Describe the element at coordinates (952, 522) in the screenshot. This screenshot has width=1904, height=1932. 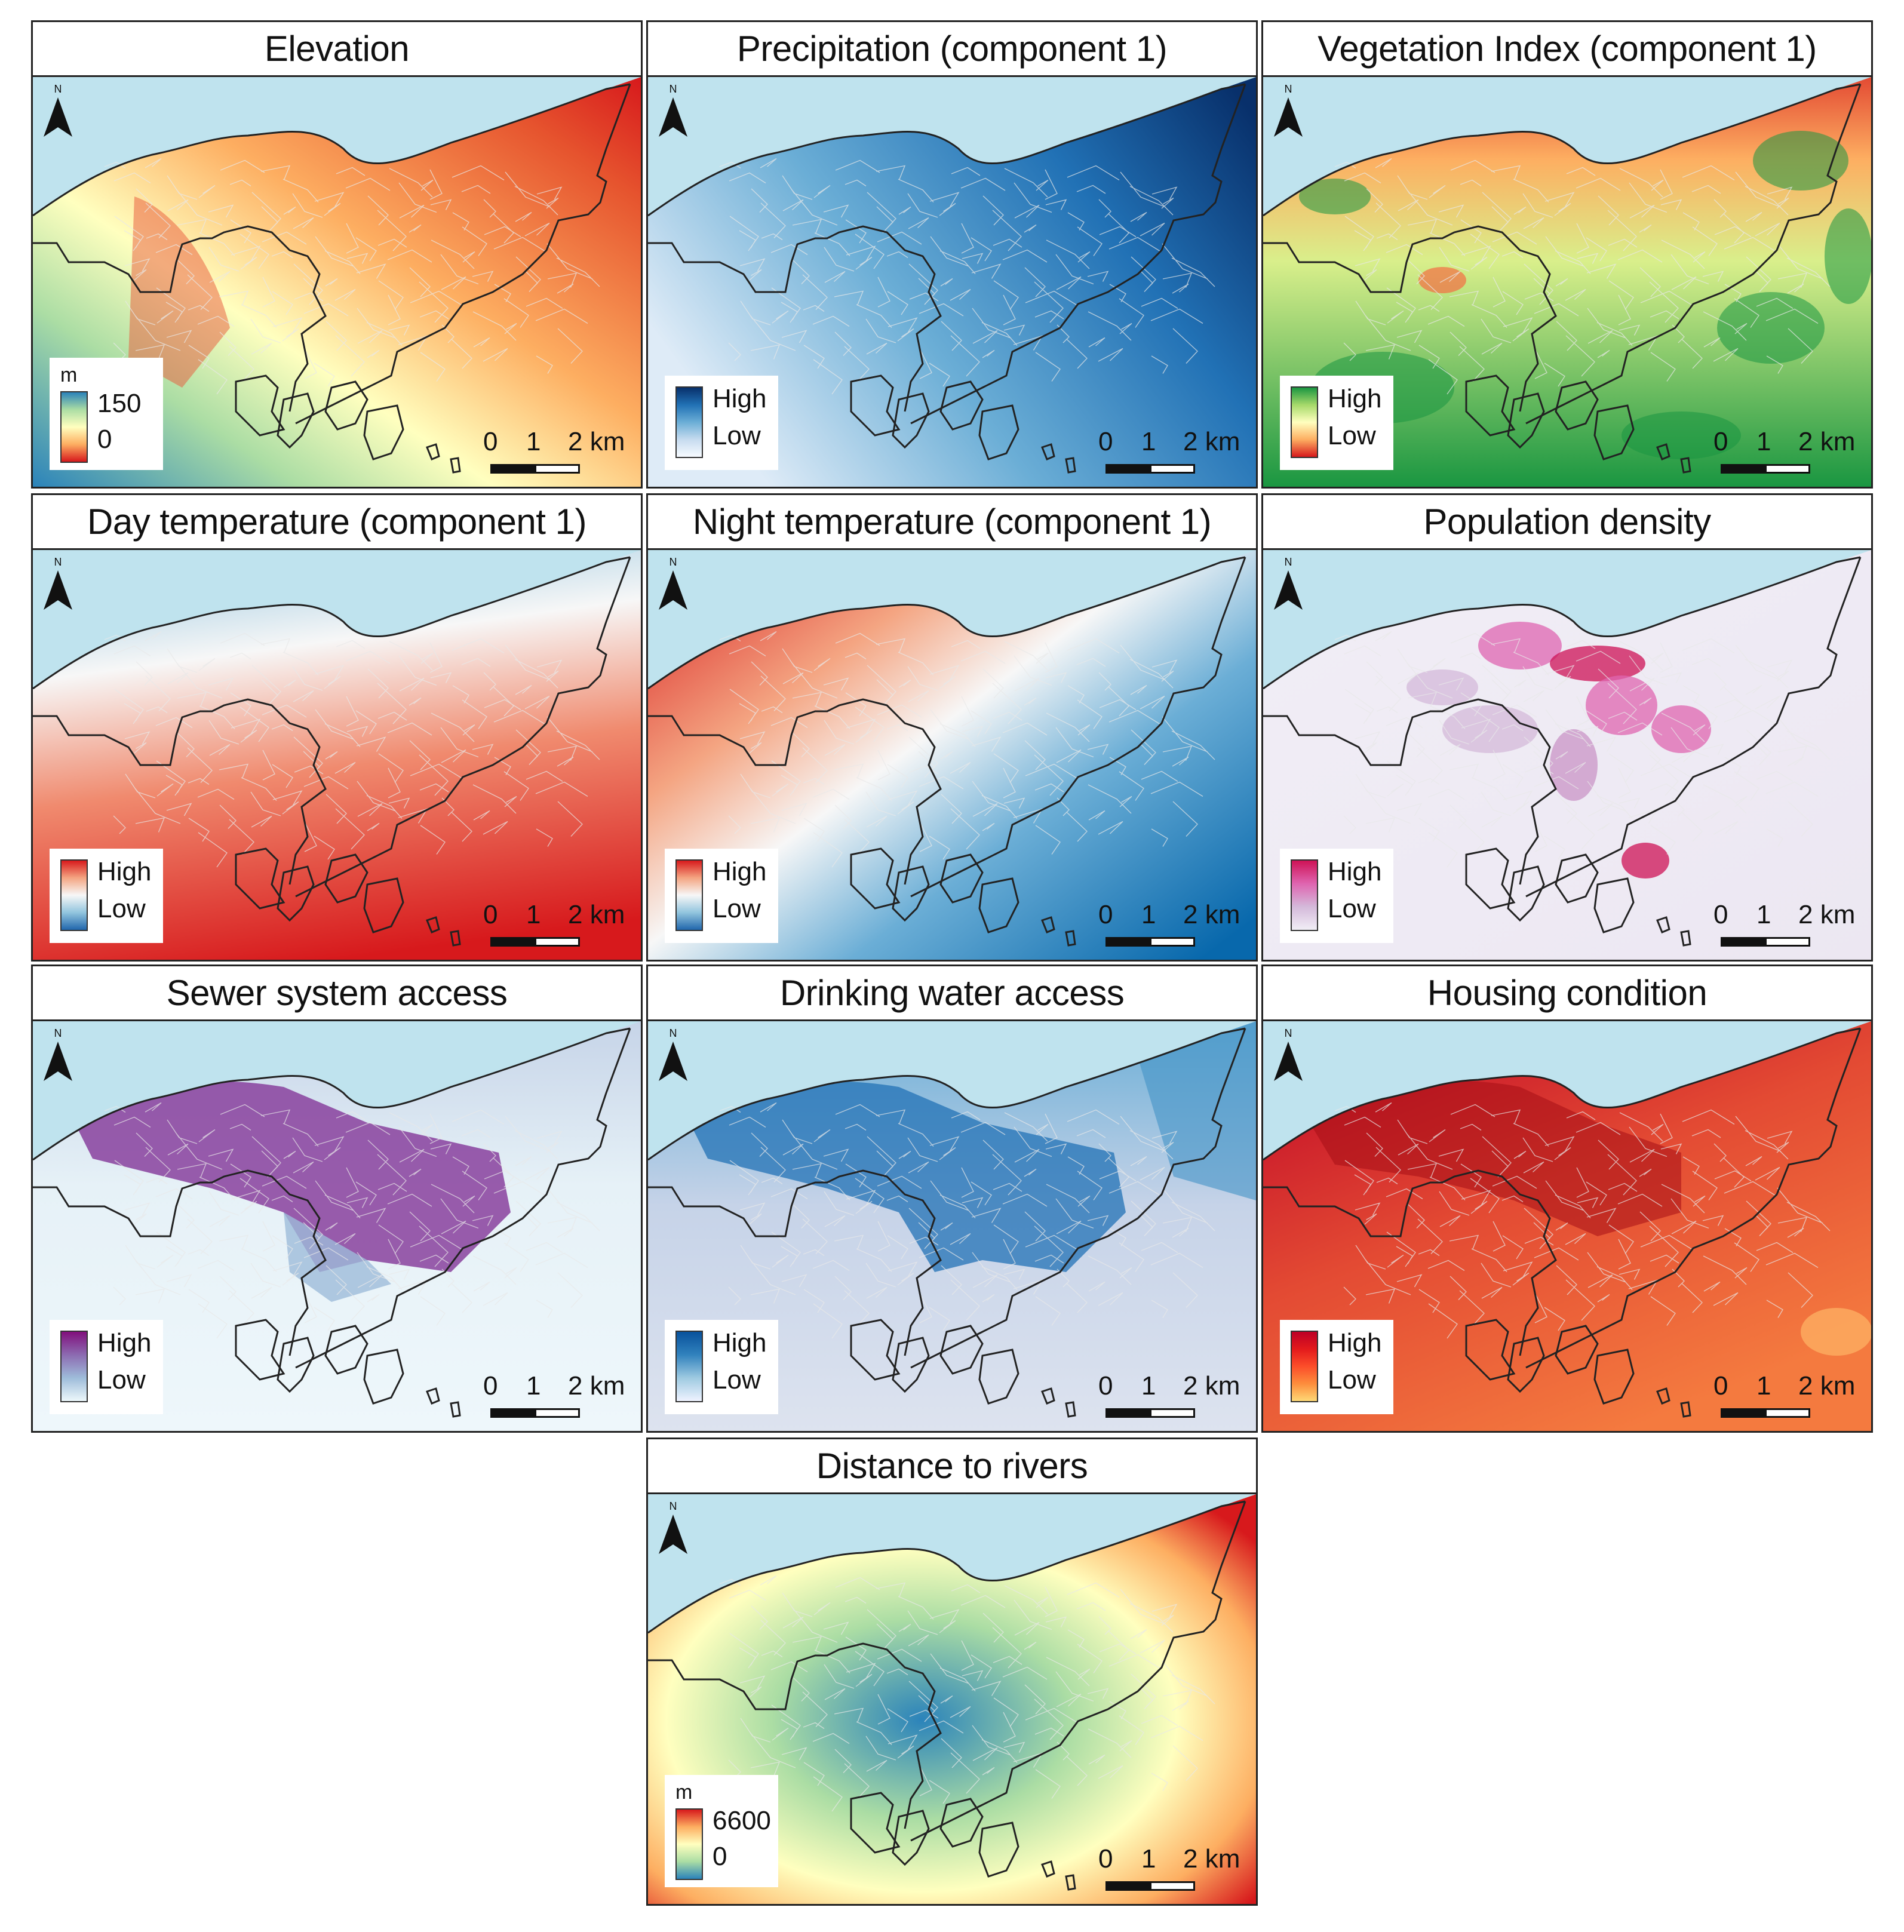
I see `panel-title: Night temperature (component 1)` at that location.